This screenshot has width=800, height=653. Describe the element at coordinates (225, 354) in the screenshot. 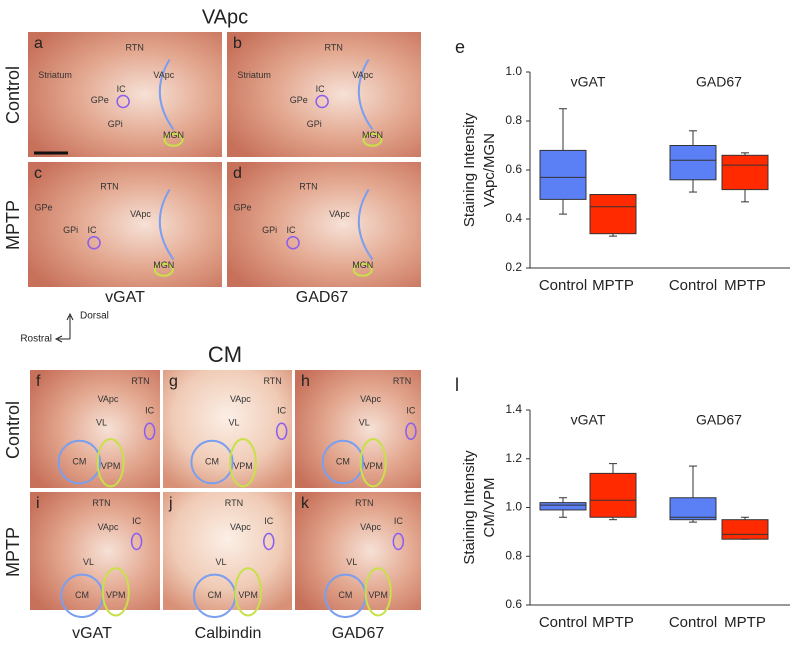

I see `title-bottom: CM` at that location.